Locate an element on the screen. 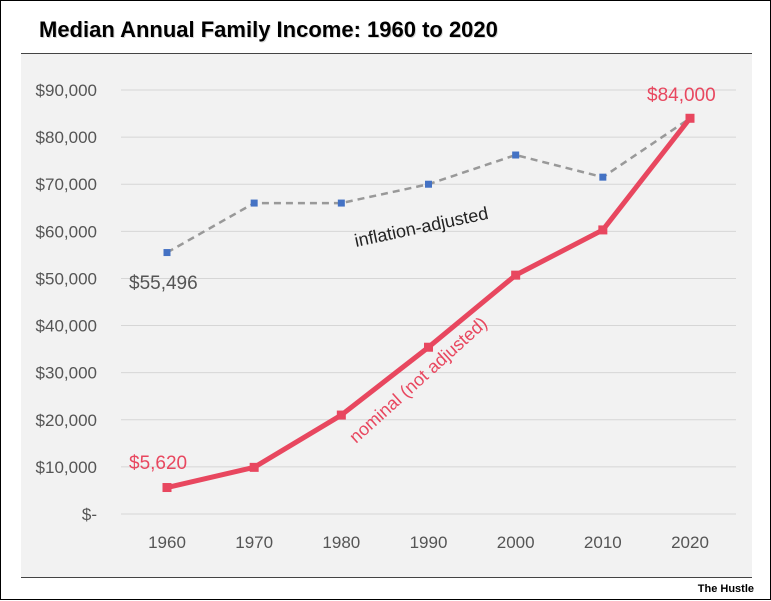 This screenshot has height=601, width=771. x-tick-label: 2020 is located at coordinates (690, 542).